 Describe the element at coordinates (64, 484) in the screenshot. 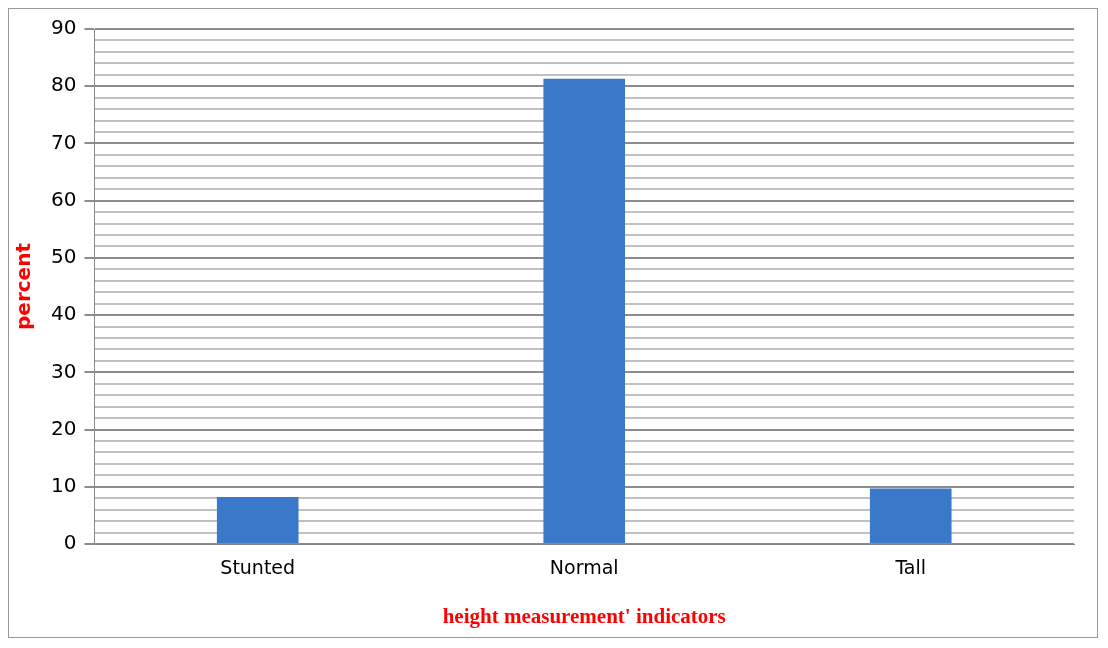

I see `y-tick-label: 10` at that location.